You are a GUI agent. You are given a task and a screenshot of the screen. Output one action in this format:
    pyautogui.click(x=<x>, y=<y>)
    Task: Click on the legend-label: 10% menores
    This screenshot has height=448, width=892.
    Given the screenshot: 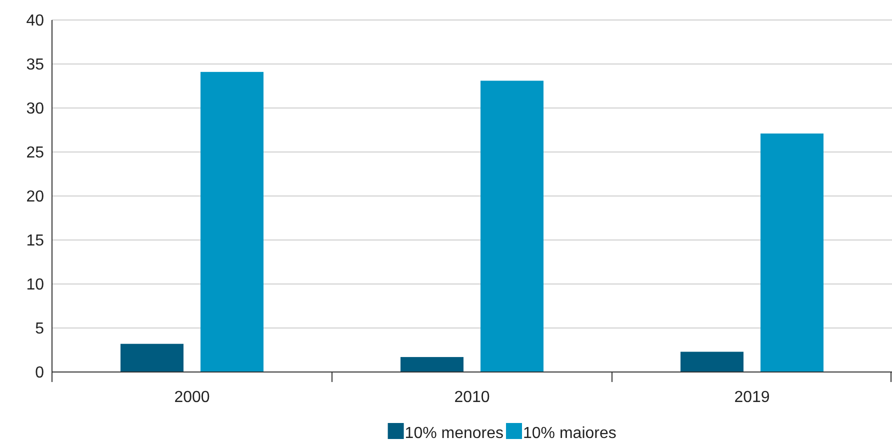 What is the action you would take?
    pyautogui.click(x=454, y=433)
    